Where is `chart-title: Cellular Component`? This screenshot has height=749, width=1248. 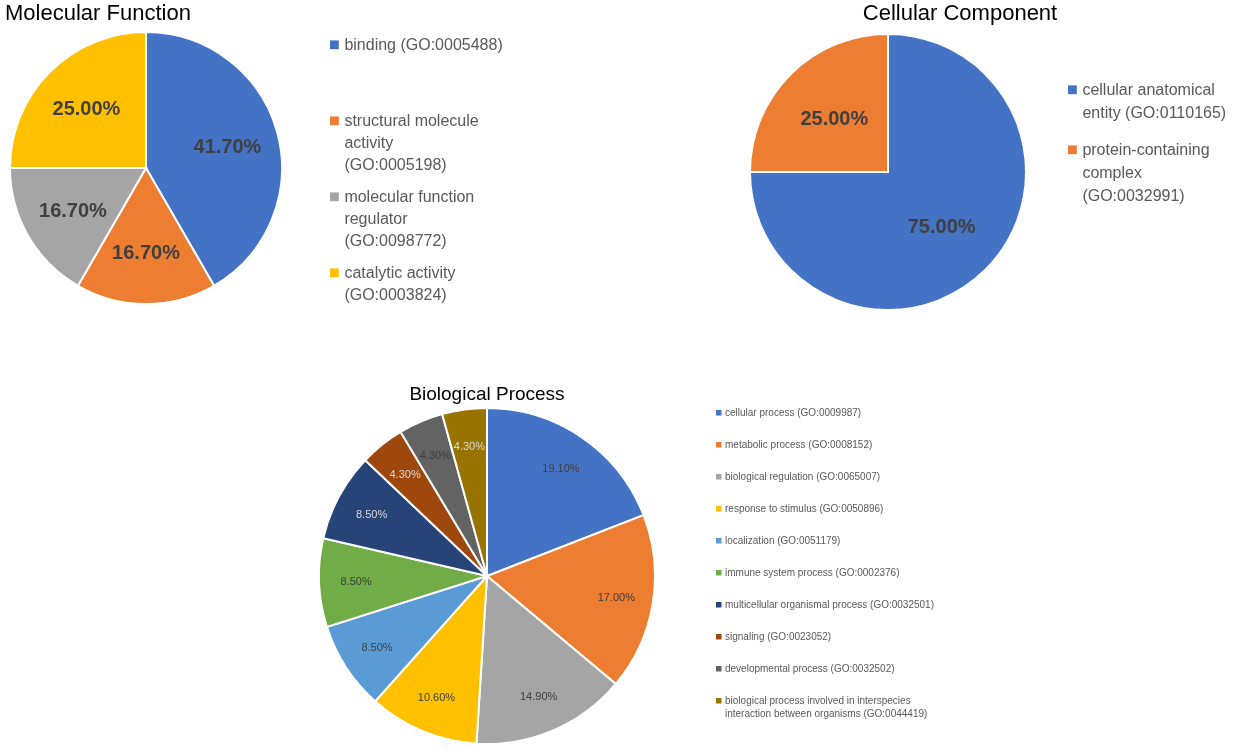 chart-title: Cellular Component is located at coordinates (960, 12).